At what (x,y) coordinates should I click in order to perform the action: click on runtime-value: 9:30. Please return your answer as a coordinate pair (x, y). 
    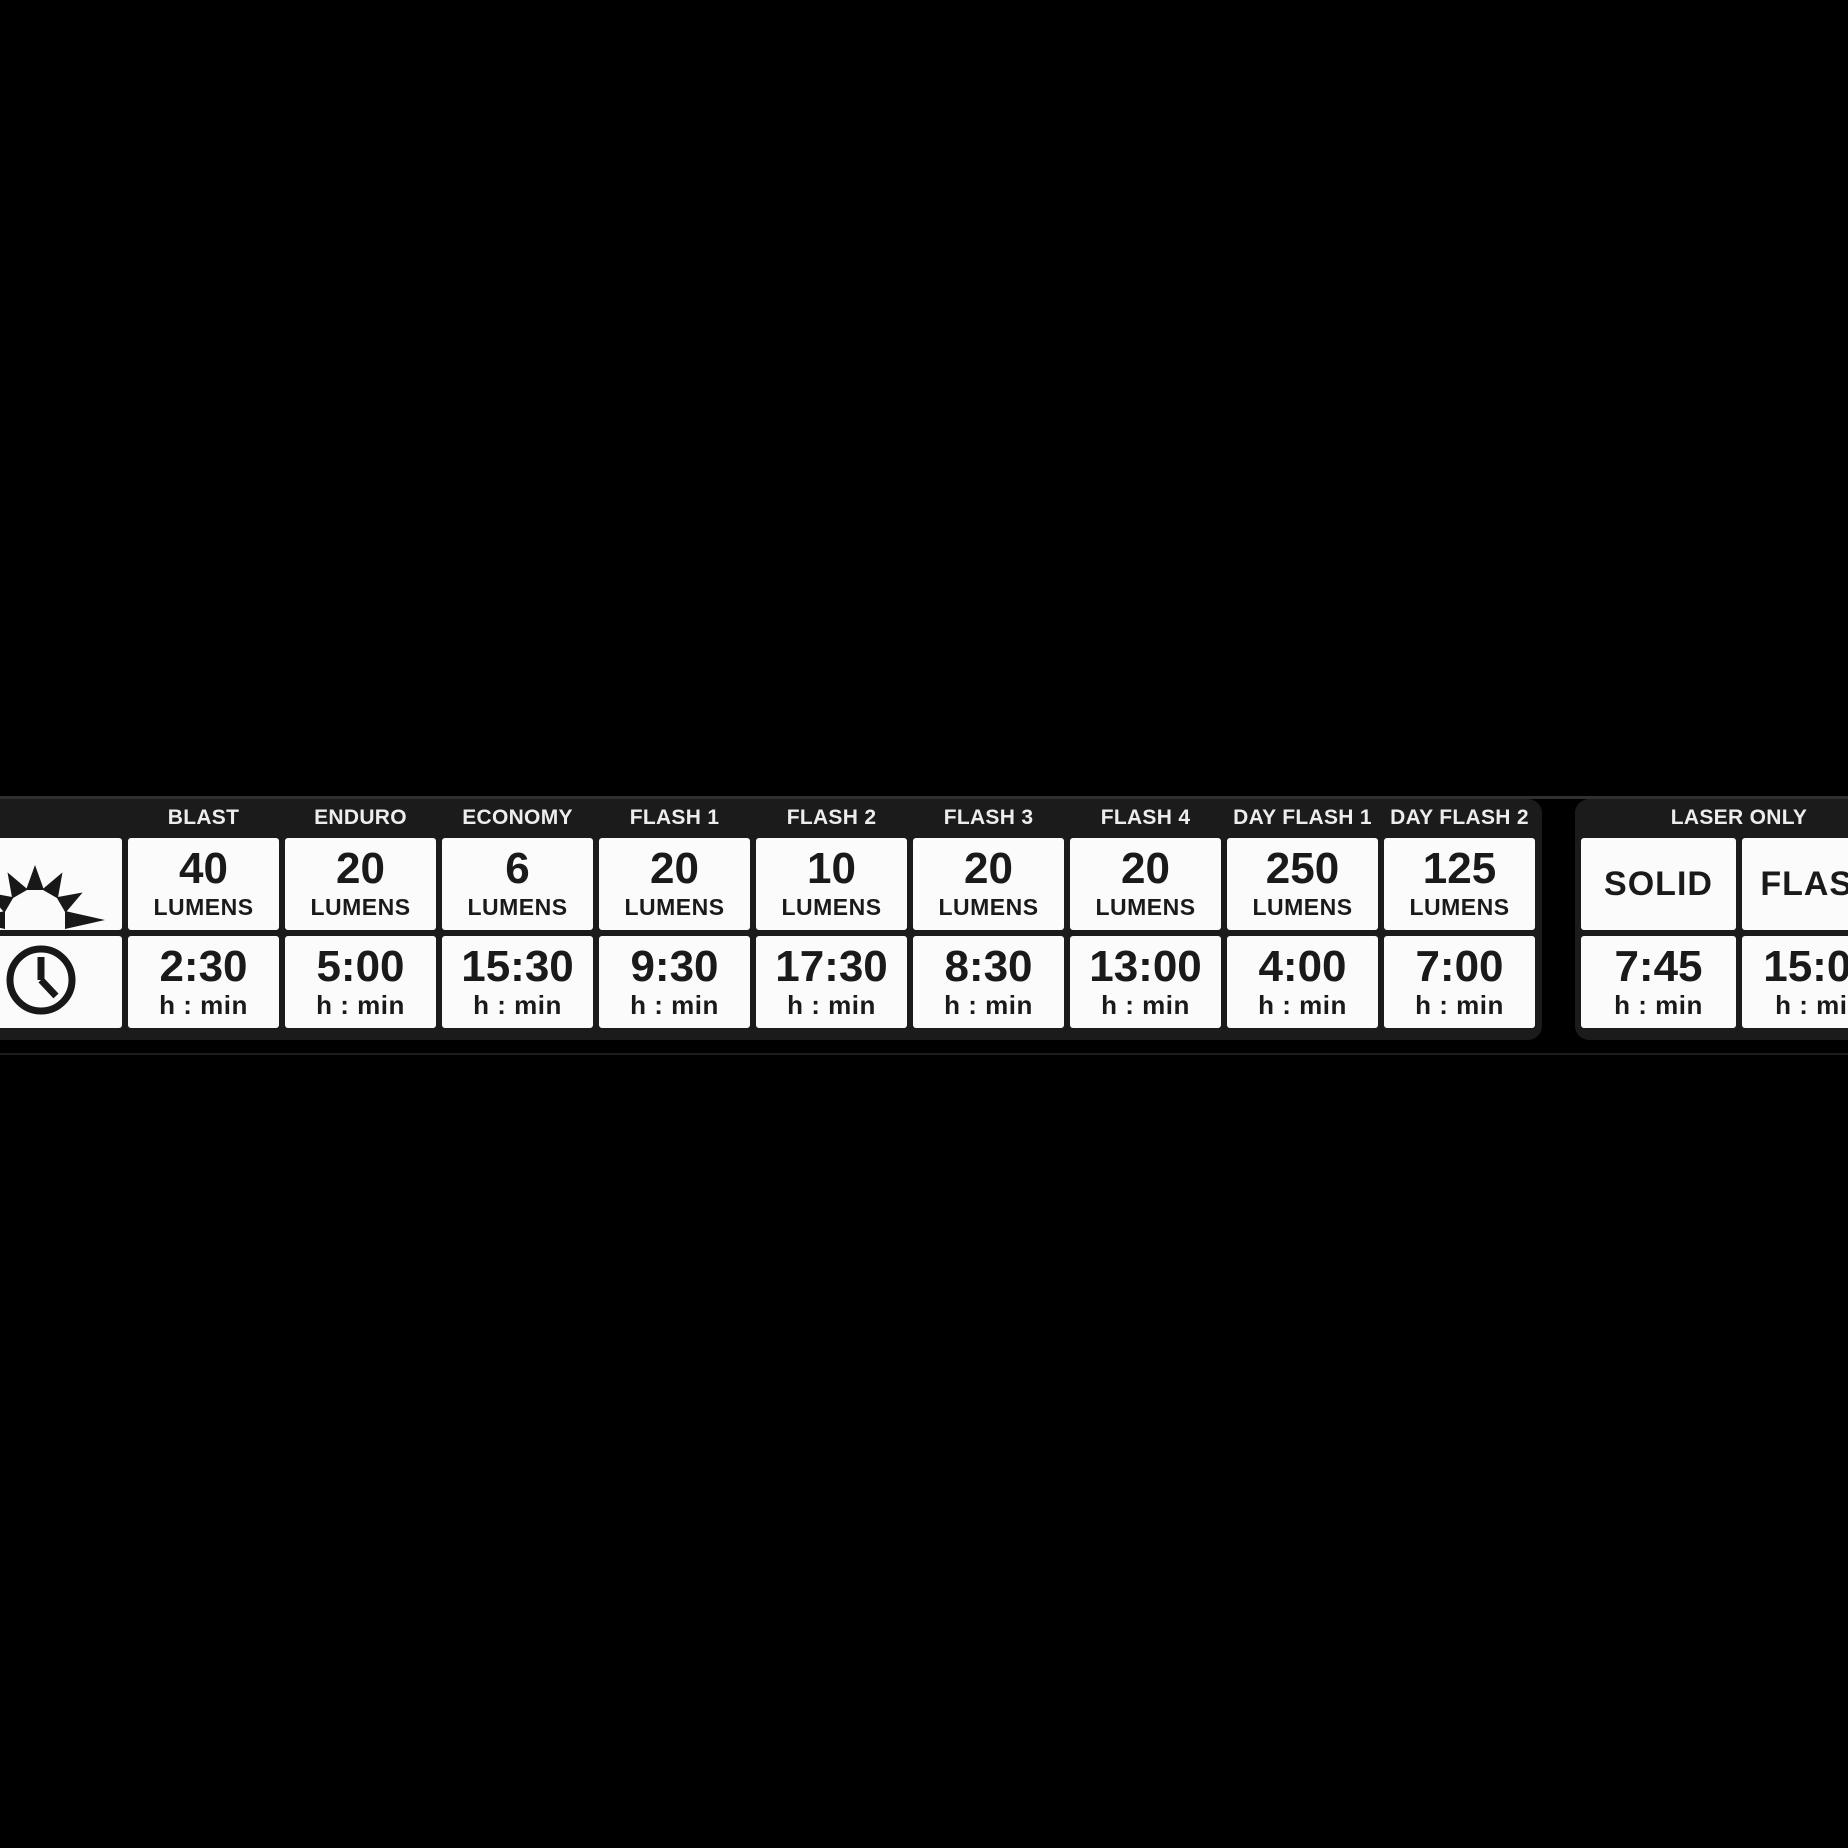
    Looking at the image, I should click on (674, 966).